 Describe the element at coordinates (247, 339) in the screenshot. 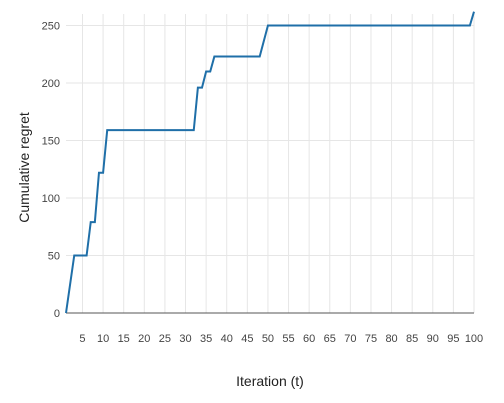

I see `x-tick-label: 45` at that location.